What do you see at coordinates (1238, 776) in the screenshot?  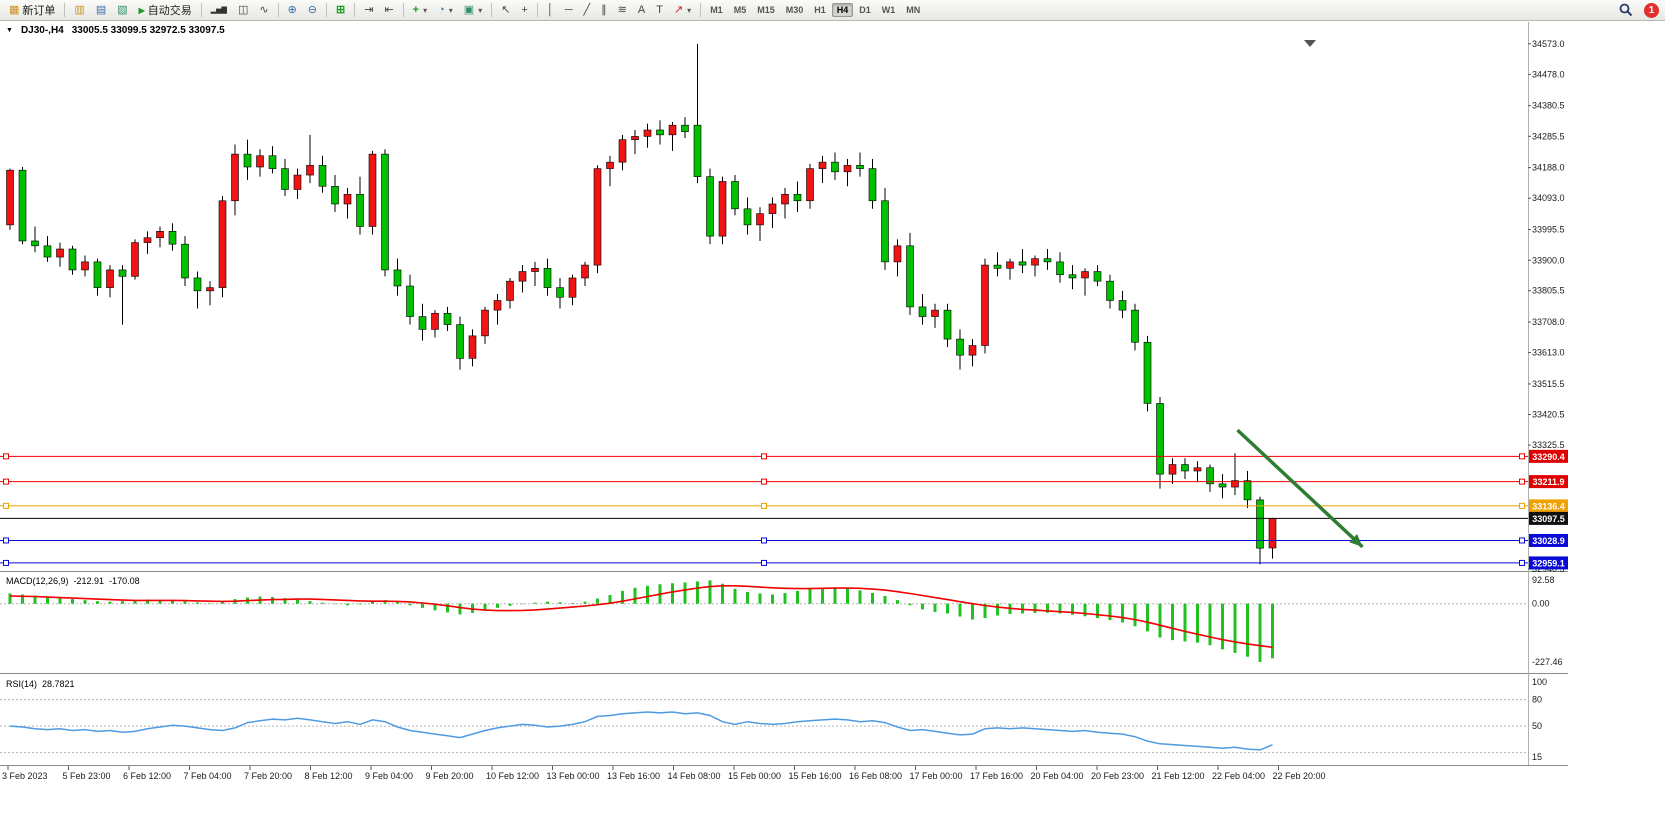 I see `svg-text: 22 Feb 04:00` at bounding box center [1238, 776].